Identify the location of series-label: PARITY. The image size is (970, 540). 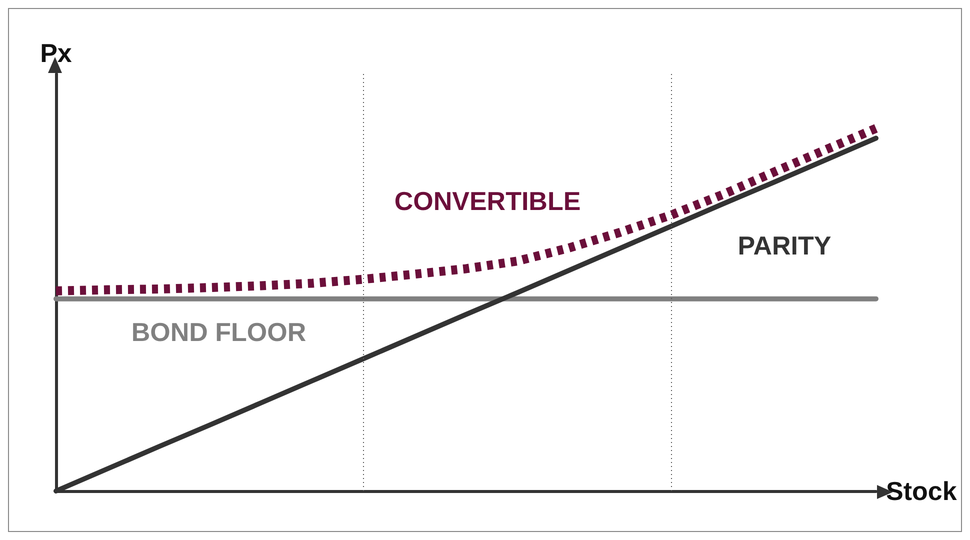
(785, 245).